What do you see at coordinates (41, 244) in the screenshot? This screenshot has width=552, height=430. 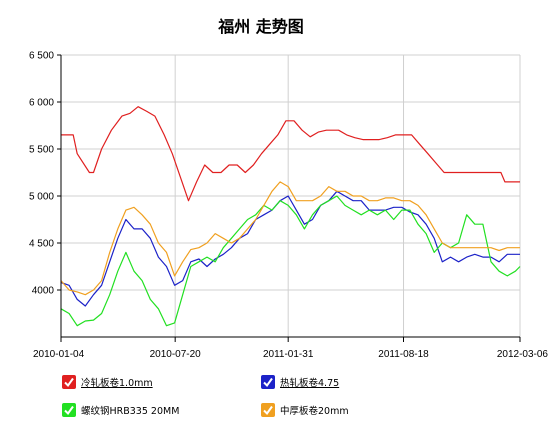 I see `y-tick-label: 4 500` at bounding box center [41, 244].